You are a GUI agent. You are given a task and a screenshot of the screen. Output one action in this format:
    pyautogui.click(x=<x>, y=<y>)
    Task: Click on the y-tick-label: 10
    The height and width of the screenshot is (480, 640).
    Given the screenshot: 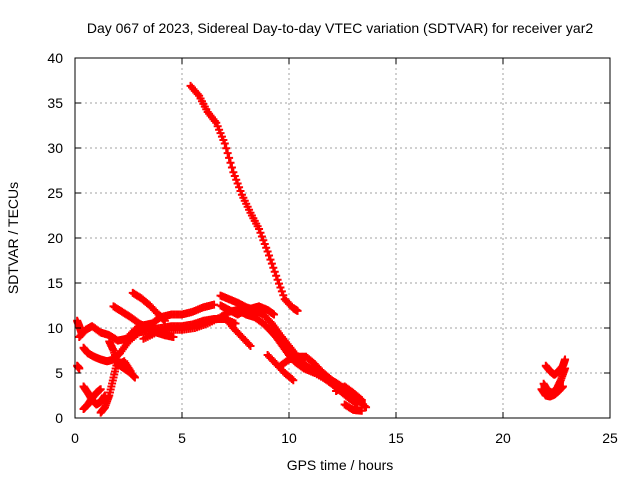 What is the action you would take?
    pyautogui.click(x=55, y=328)
    